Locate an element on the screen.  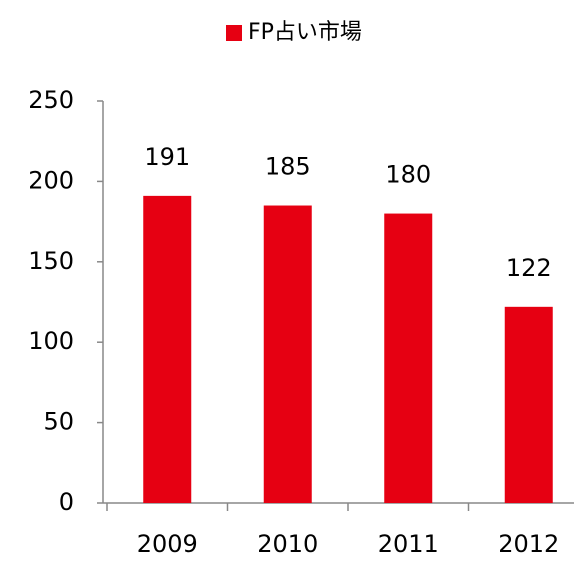
y-tick-label: 100 is located at coordinates (51, 341).